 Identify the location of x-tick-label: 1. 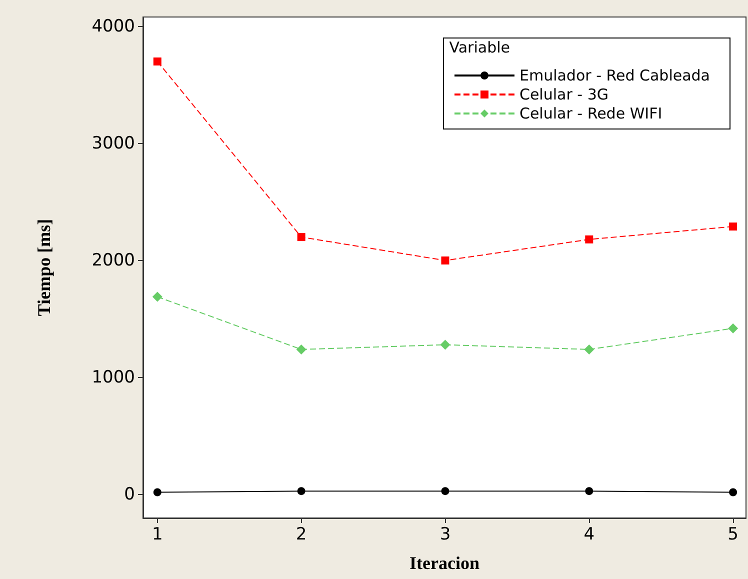
(157, 534).